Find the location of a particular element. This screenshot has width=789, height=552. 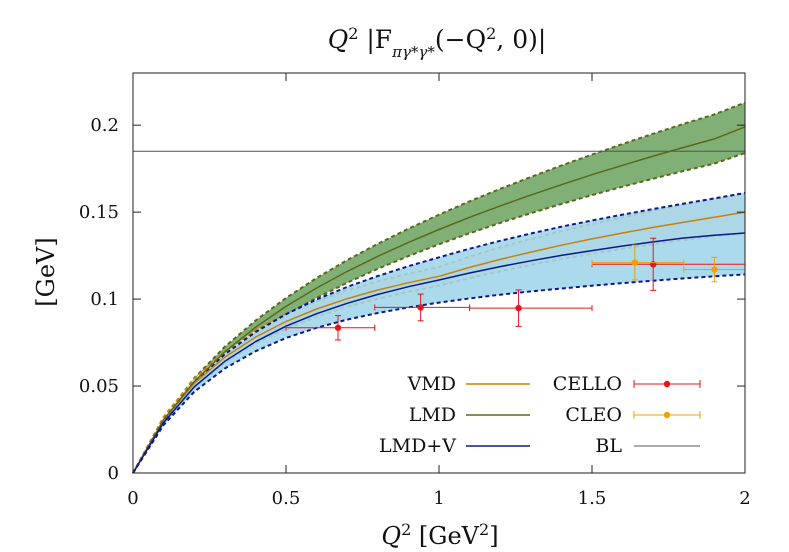

data-points is located at coordinates (515, 289).